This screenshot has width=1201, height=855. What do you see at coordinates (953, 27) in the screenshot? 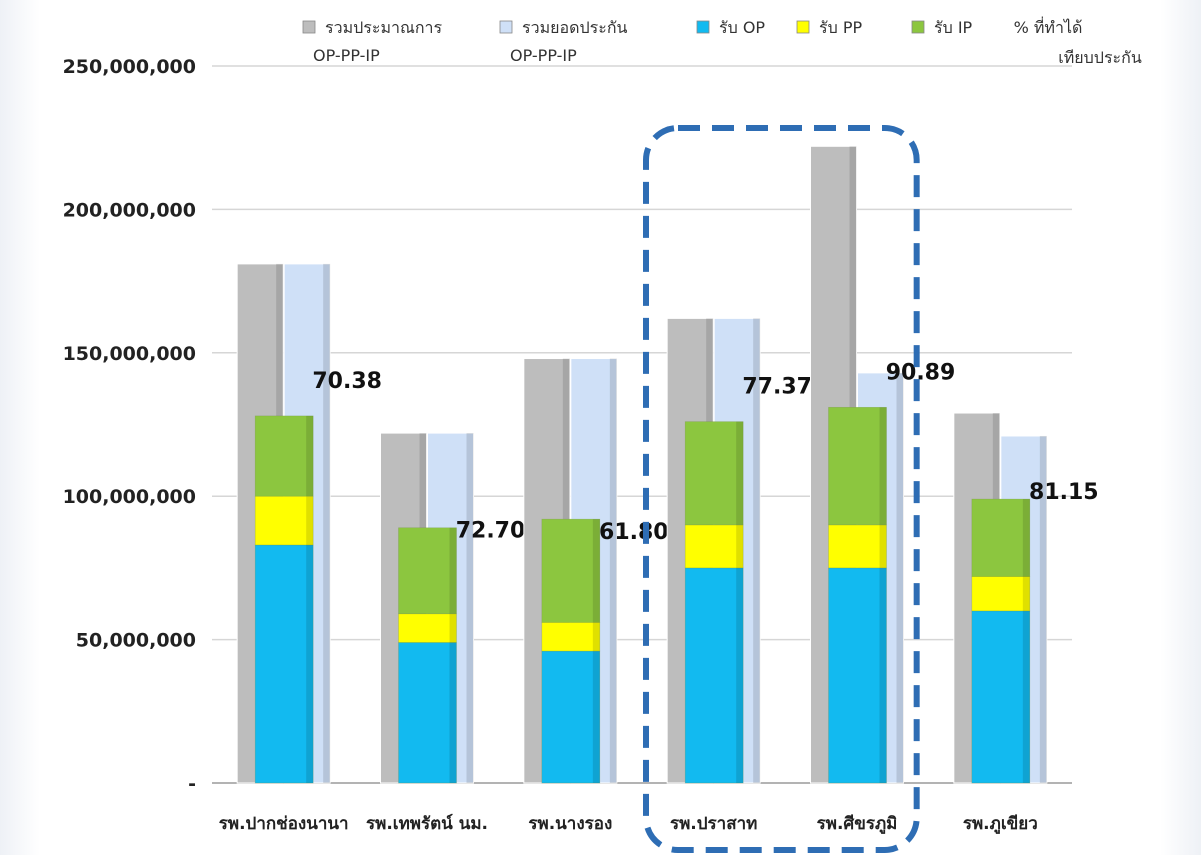
I see `legend-label: รับ IP` at bounding box center [953, 27].